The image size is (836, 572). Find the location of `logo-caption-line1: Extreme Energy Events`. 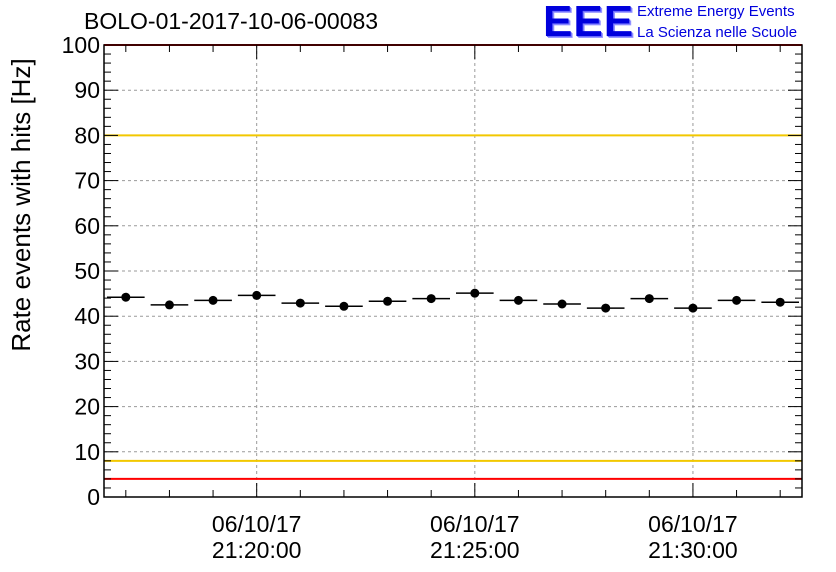

logo-caption-line1: Extreme Energy Events is located at coordinates (716, 11).